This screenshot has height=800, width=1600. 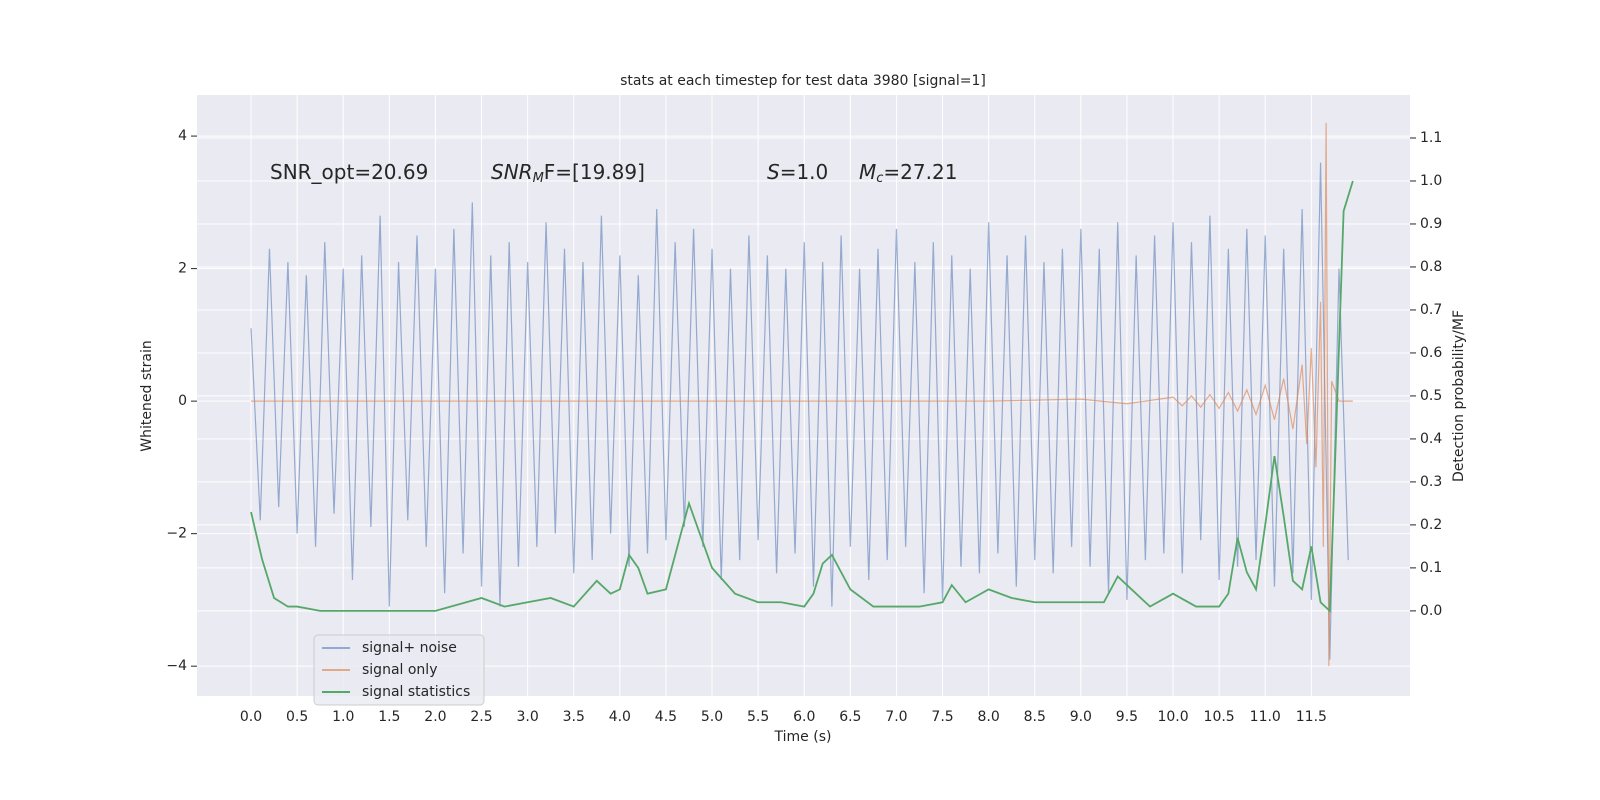 I want to click on y-tick-label: −2, so click(x=176, y=534).